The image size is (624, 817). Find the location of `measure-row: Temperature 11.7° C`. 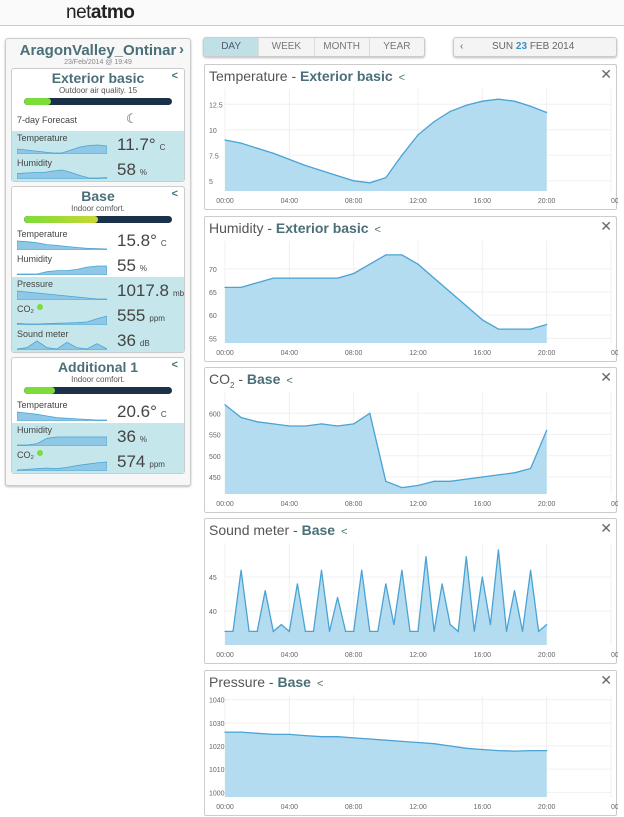

measure-row: Temperature 11.7° C is located at coordinates (98, 143).